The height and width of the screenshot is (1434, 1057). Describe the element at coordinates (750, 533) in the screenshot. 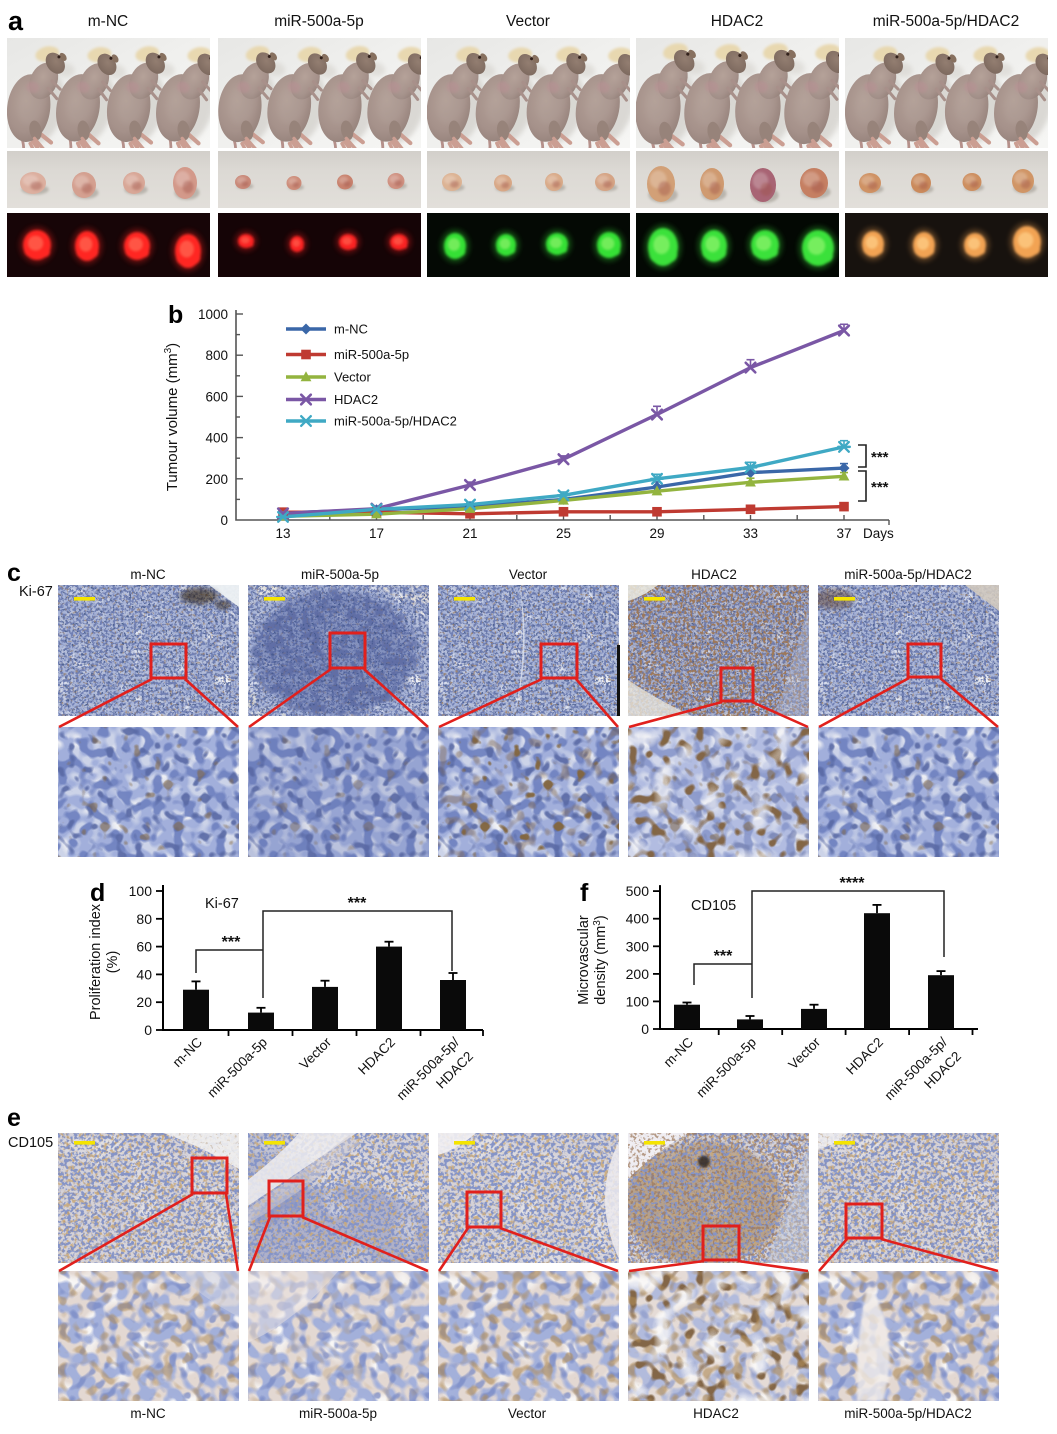

I see `svg-text: 33` at that location.